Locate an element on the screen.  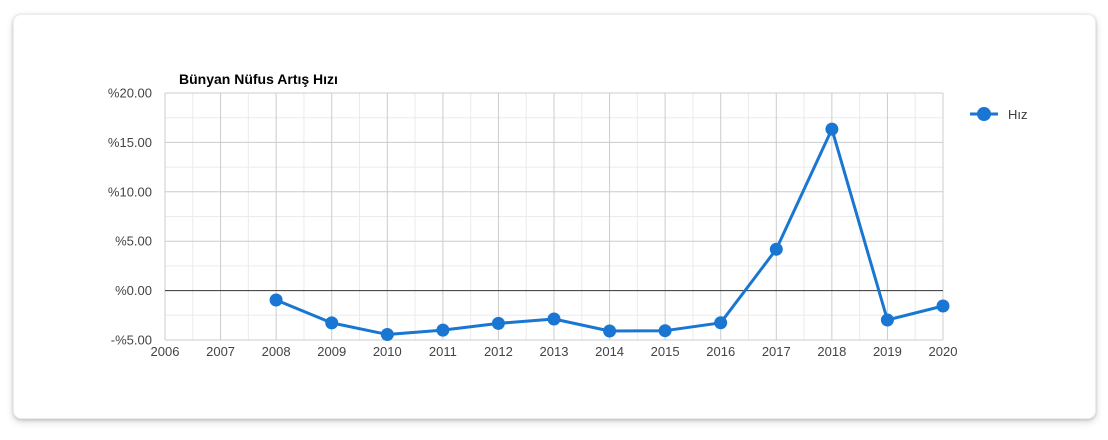
x-tick-label: 2013 is located at coordinates (554, 351).